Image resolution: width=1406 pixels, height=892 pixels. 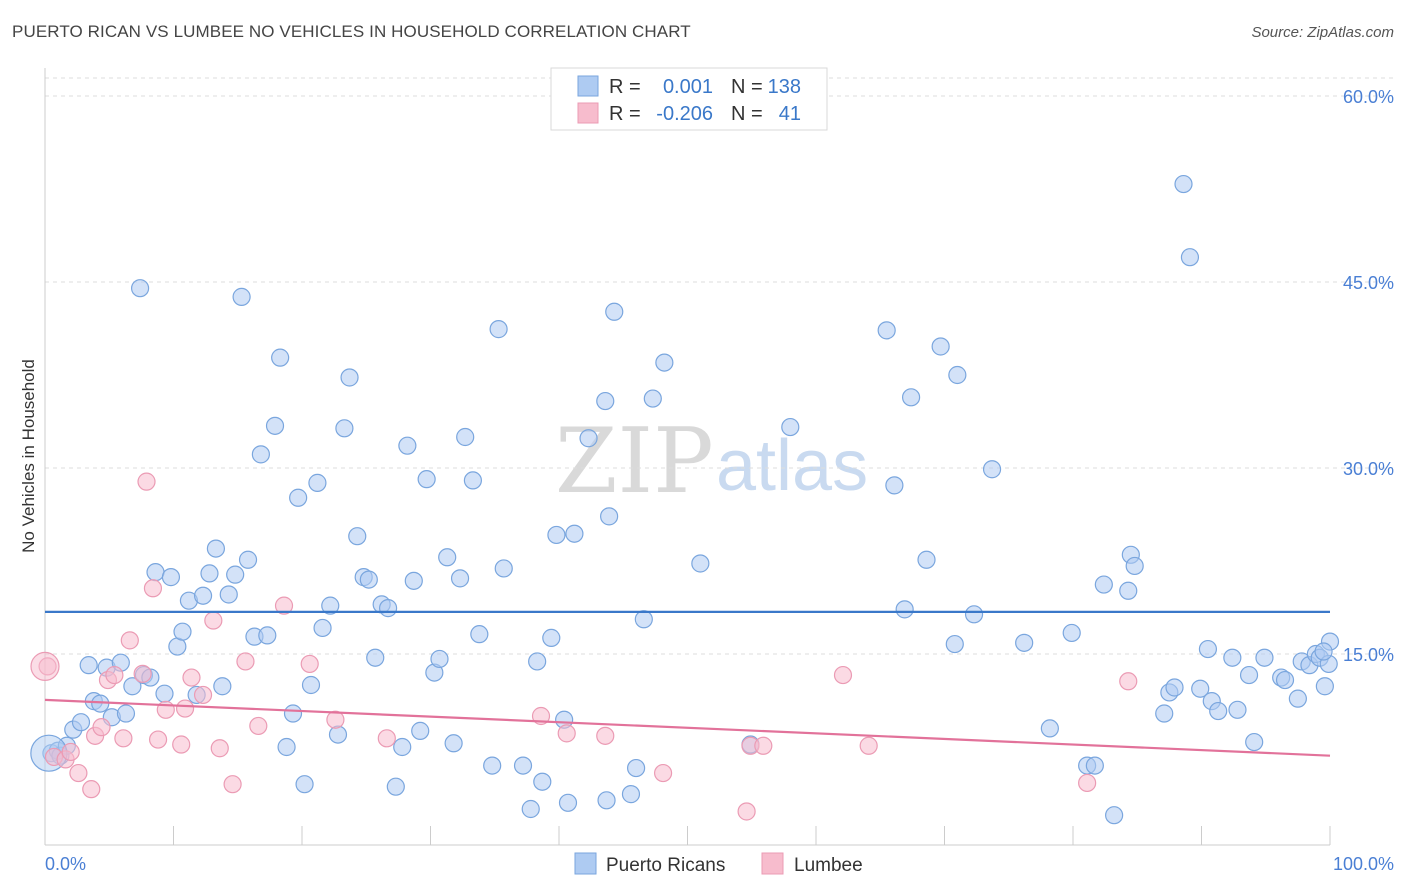 I want to click on legend-swatch-pink, so click(x=588, y=113).